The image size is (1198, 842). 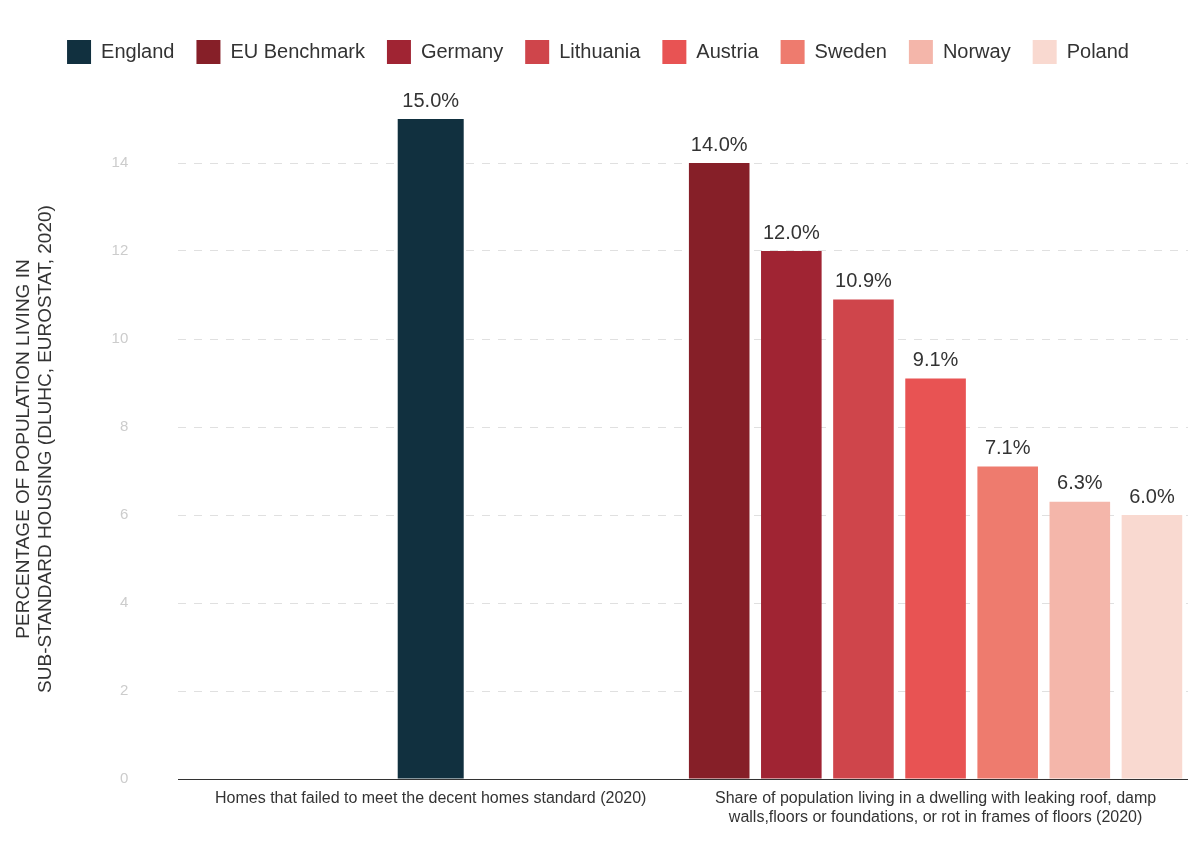 What do you see at coordinates (600, 50) in the screenshot?
I see `legend-label: Lithuania` at bounding box center [600, 50].